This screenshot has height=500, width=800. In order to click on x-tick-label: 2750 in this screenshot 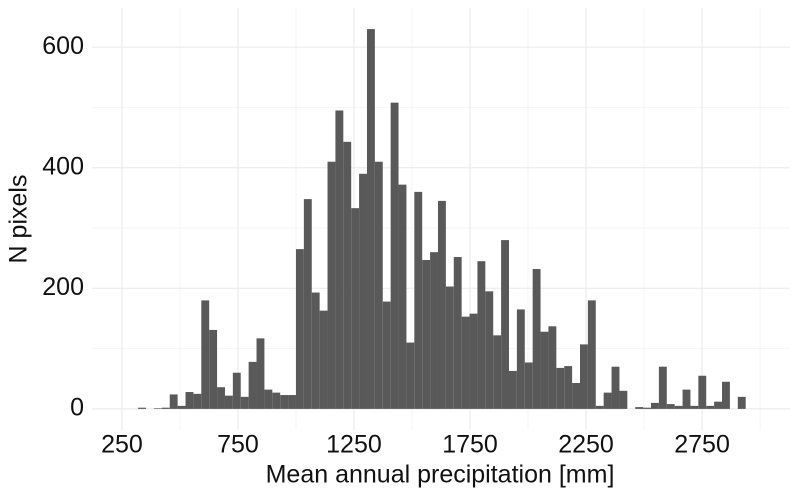, I will do `click(702, 445)`.